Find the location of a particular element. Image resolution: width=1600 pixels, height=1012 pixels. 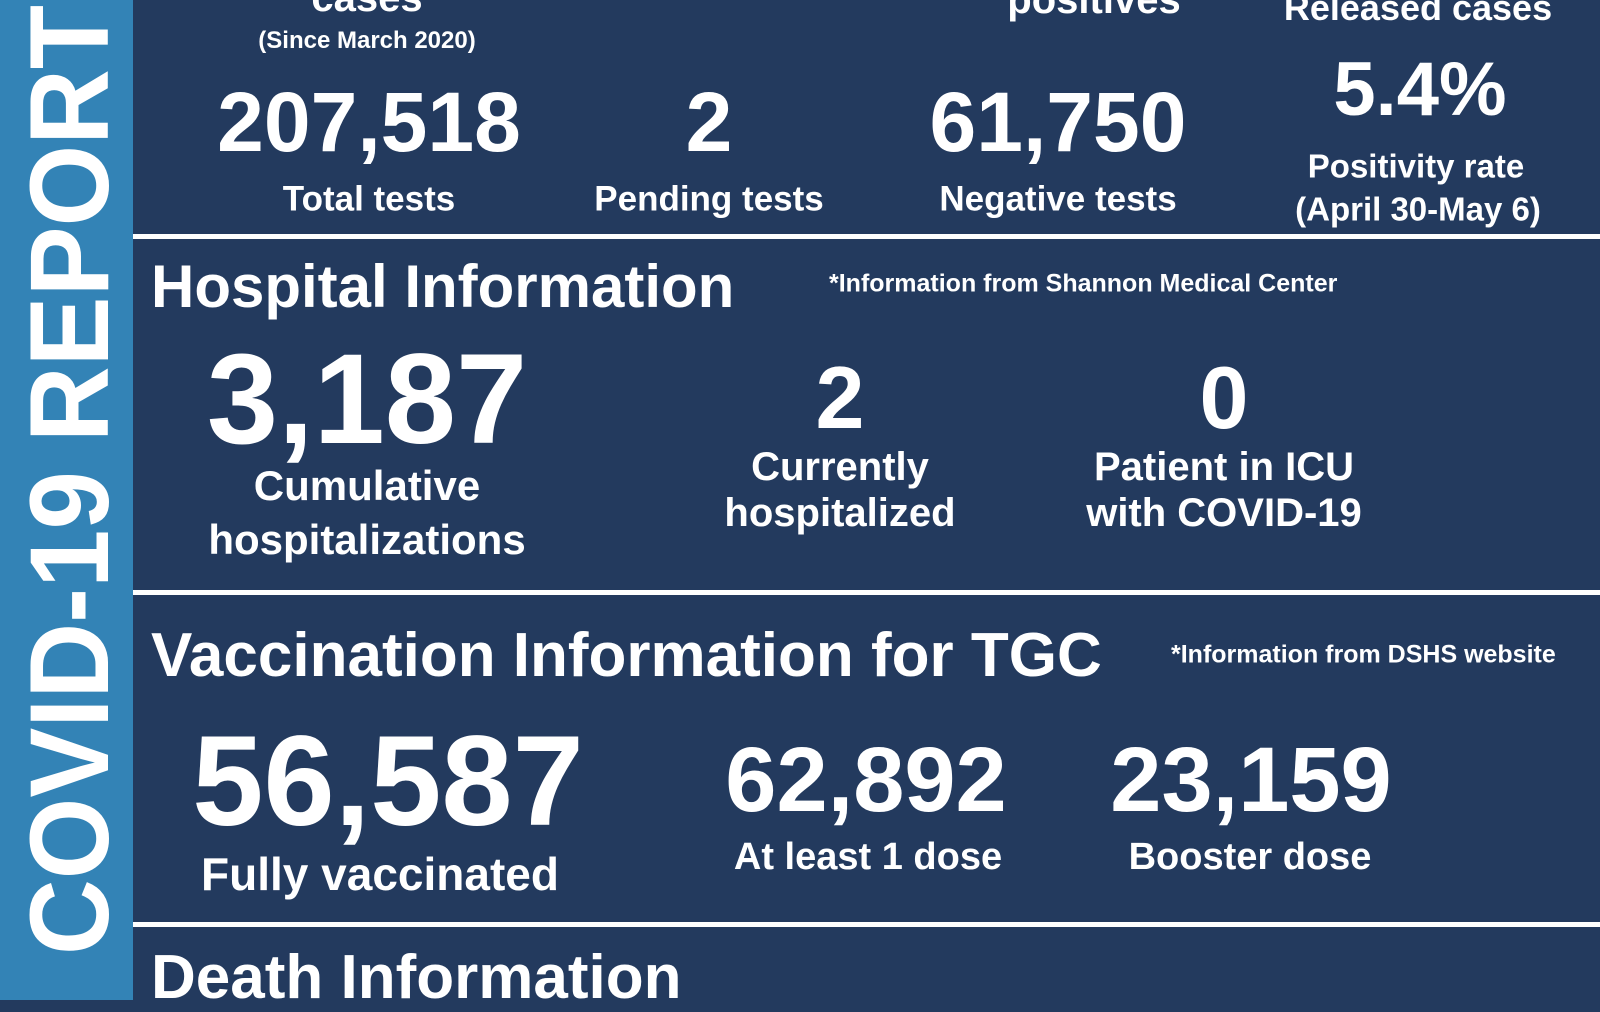

stat-label: Positivity rate is located at coordinates (1416, 166).